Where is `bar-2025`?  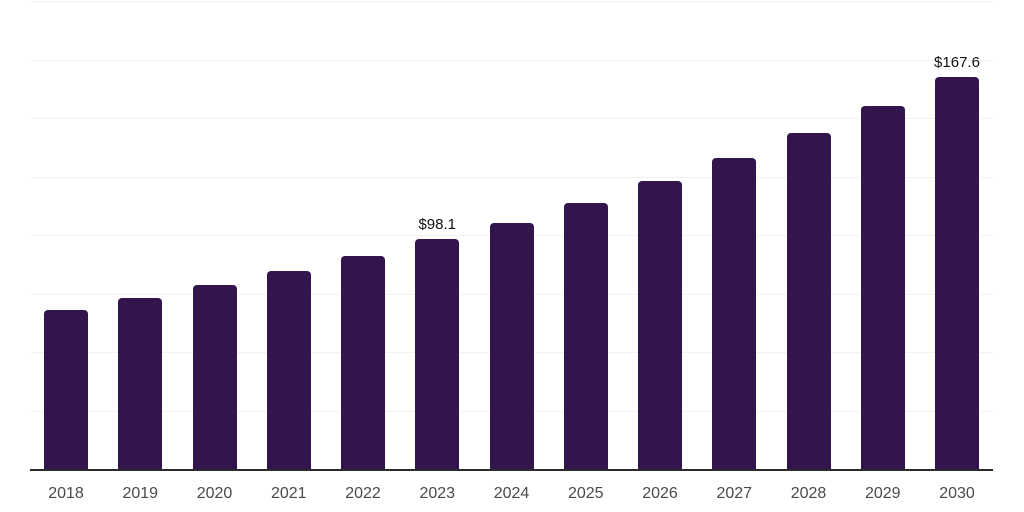 bar-2025 is located at coordinates (585, 336).